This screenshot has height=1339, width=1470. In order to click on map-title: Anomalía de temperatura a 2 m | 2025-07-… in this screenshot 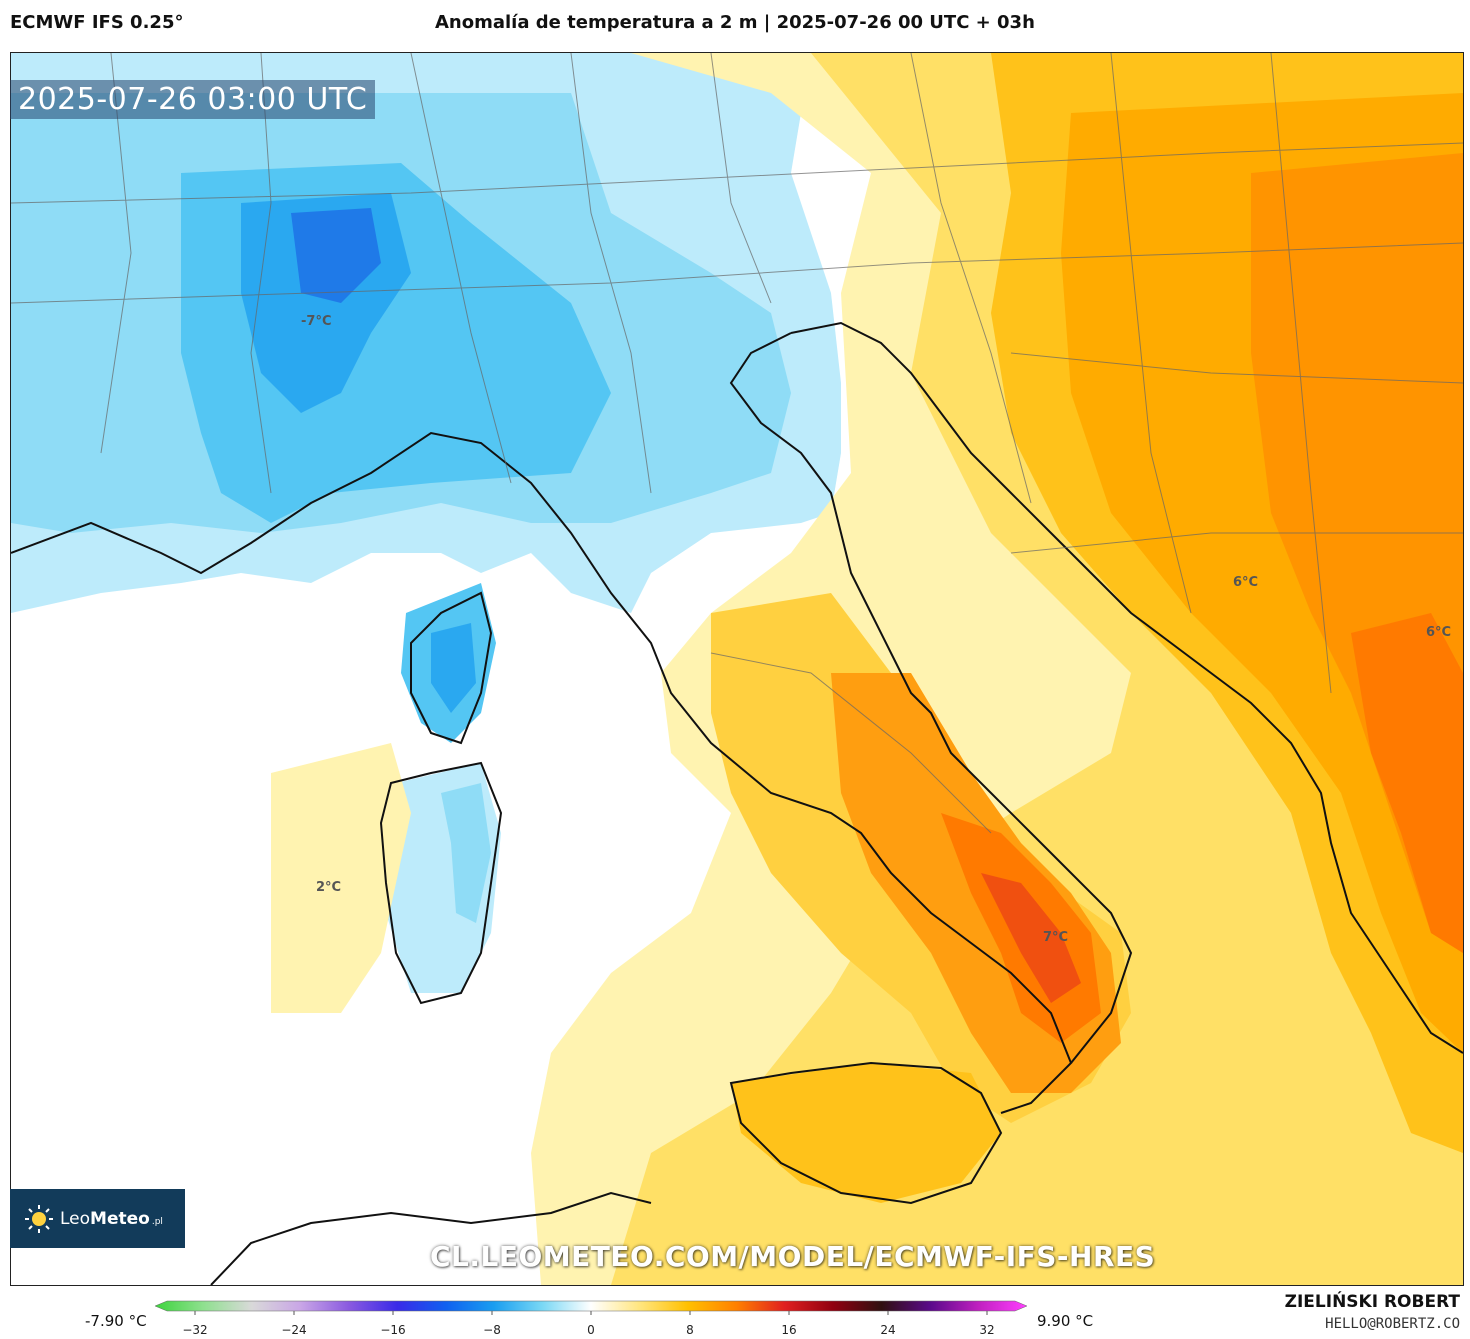, I will do `click(735, 22)`.